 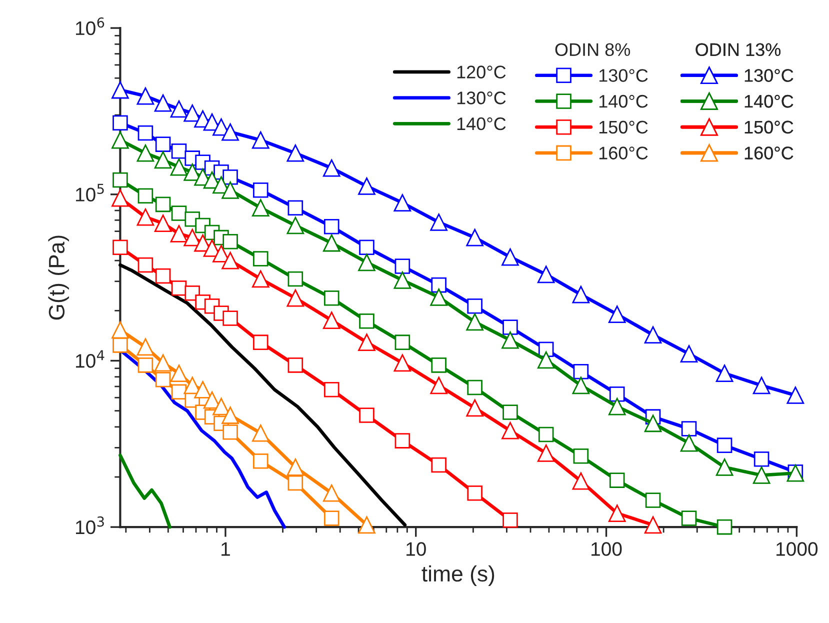 What do you see at coordinates (226, 549) in the screenshot?
I see `x-tick-label: 1` at bounding box center [226, 549].